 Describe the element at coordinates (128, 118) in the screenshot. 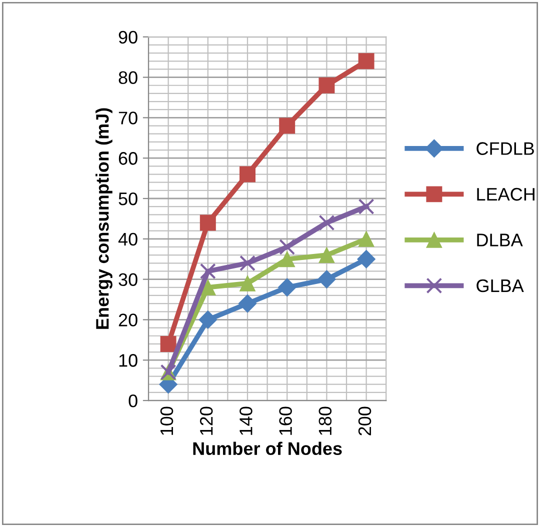

I see `y-tick-label: 70` at that location.